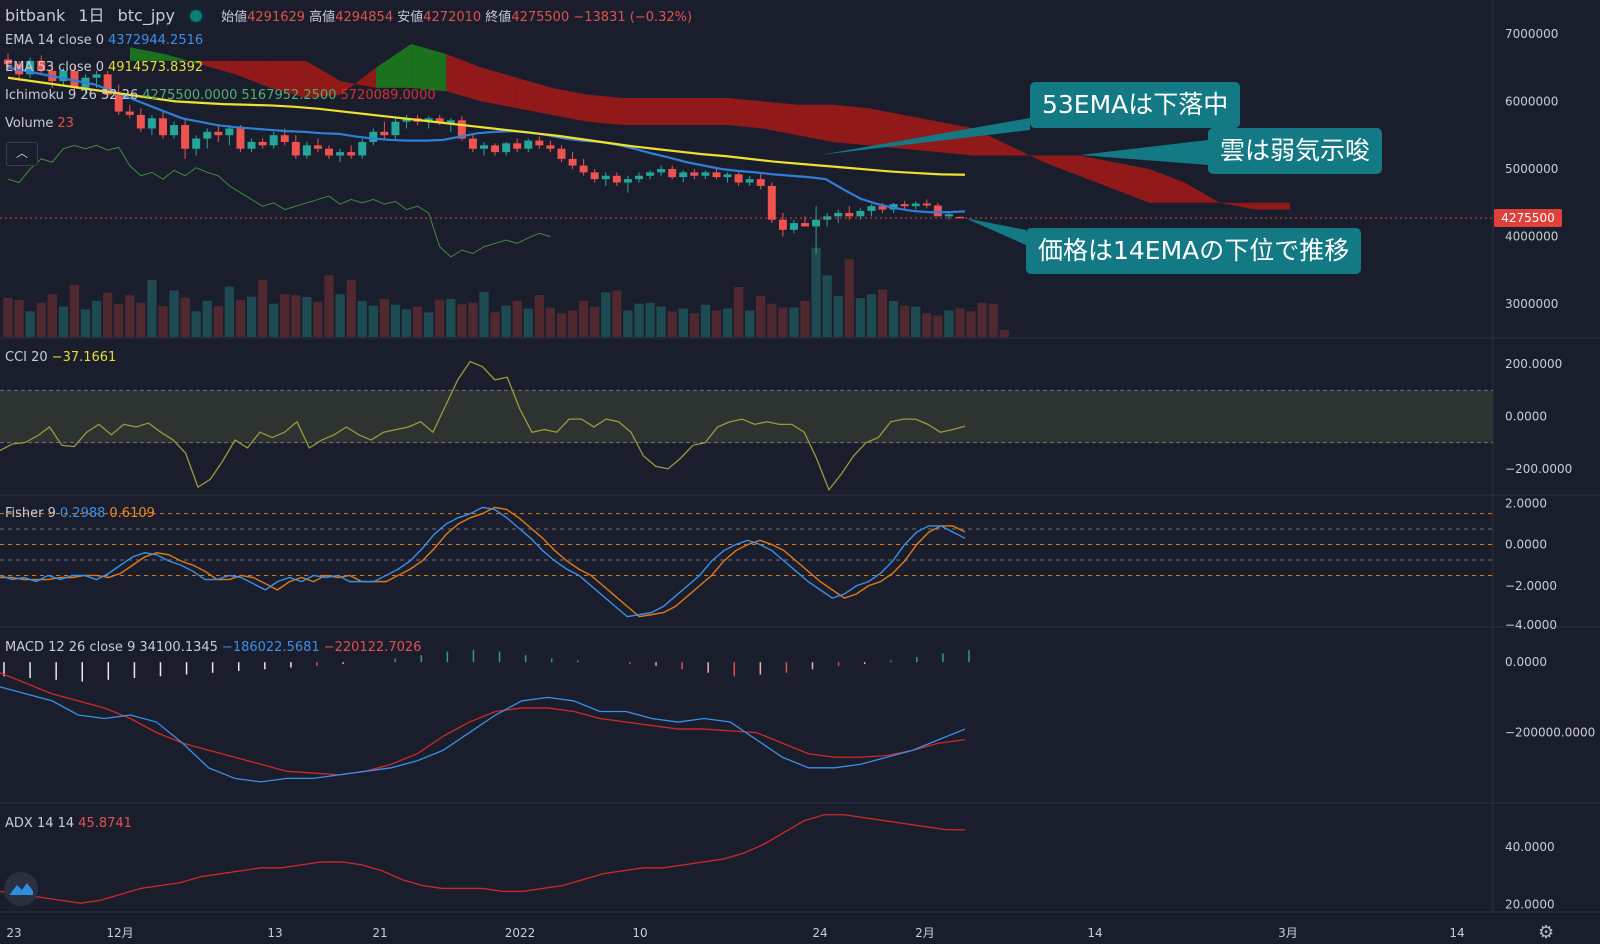  Describe the element at coordinates (35, 15) in the screenshot. I see `exchange-name: bitbank` at that location.